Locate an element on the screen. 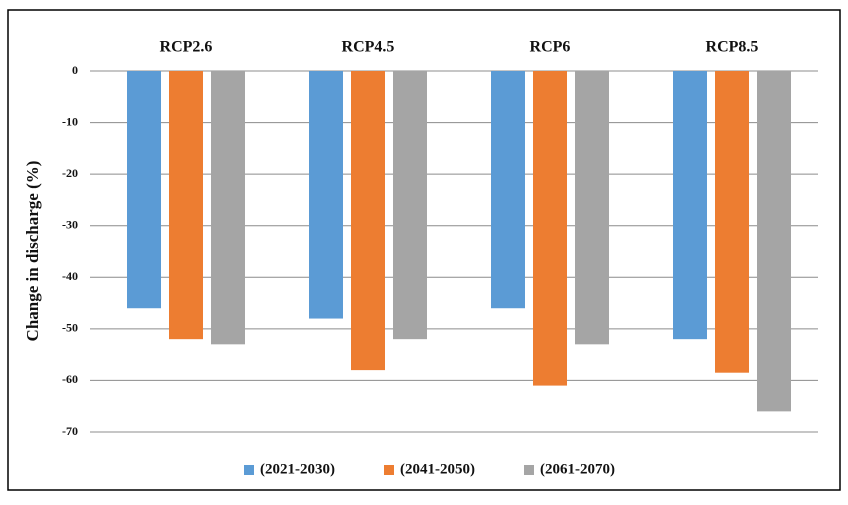  y-tick-label: -10 is located at coordinates (70, 121).